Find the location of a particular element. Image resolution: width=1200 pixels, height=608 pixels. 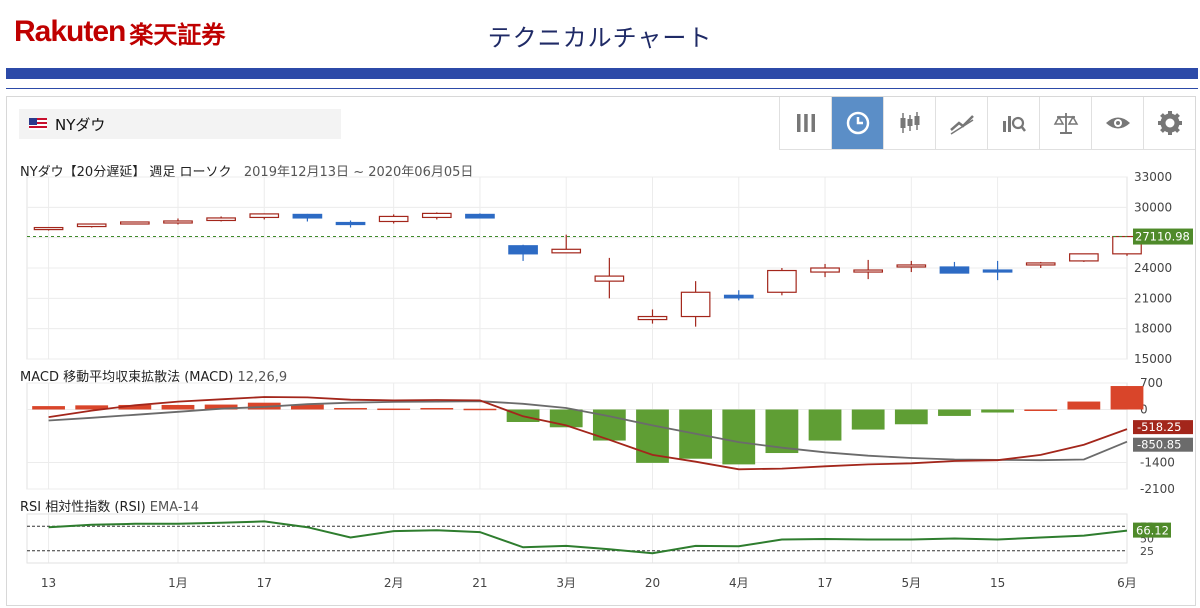

price-header-title: NYダウ【20分遅延】 週足 ローソク is located at coordinates (126, 172).